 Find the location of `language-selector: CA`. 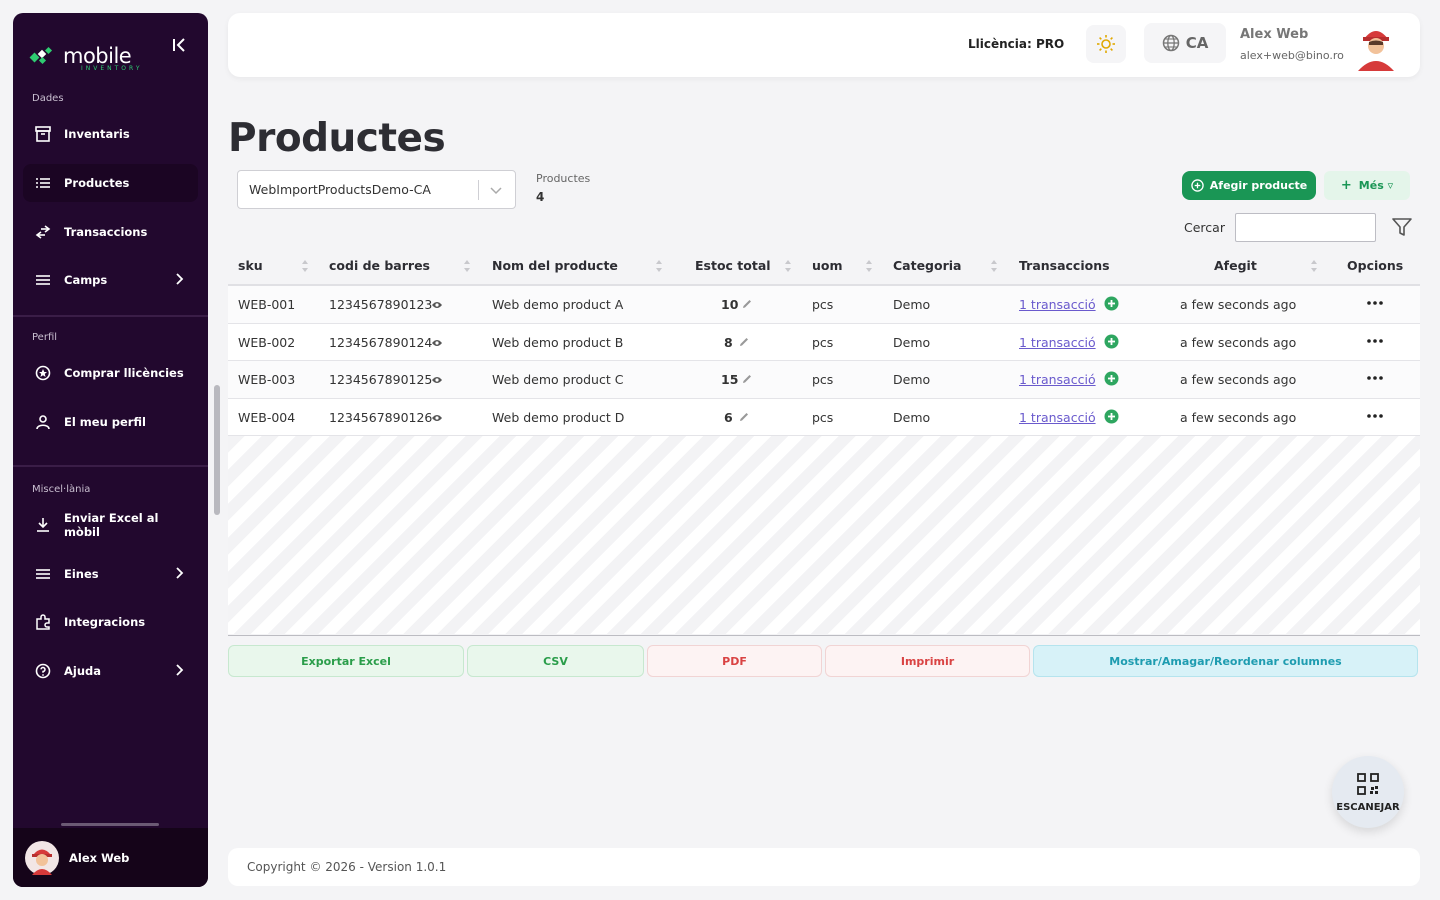

language-selector: CA is located at coordinates (1185, 43).